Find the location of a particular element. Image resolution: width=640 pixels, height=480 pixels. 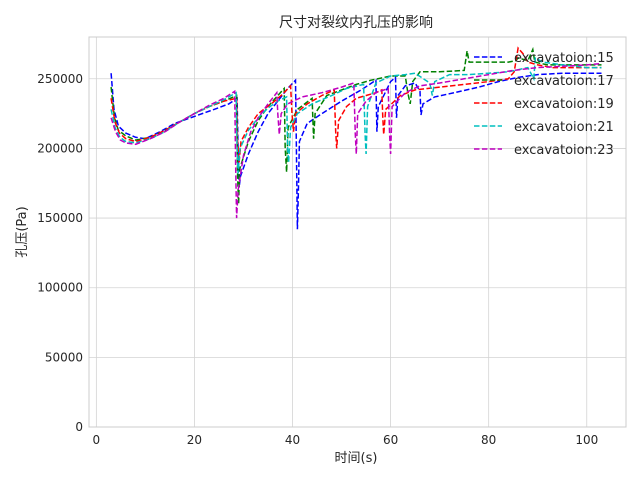

y-axis-label: 孔压(Pa) is located at coordinates (22, 231).